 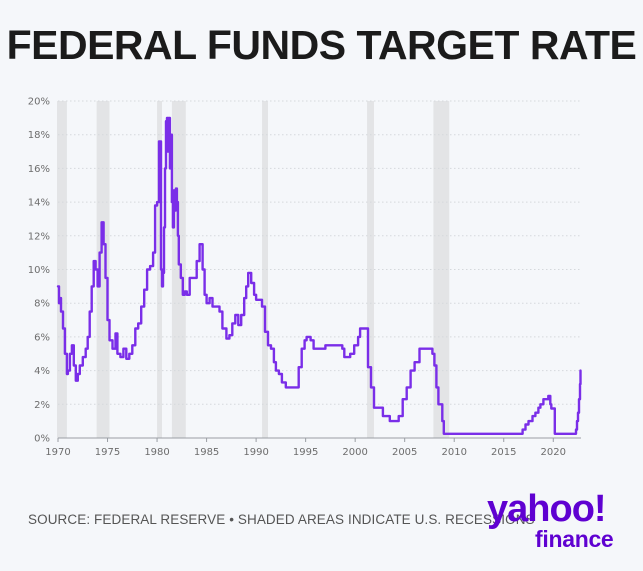 I want to click on logo-wordmark: yahoo!, so click(x=547, y=509).